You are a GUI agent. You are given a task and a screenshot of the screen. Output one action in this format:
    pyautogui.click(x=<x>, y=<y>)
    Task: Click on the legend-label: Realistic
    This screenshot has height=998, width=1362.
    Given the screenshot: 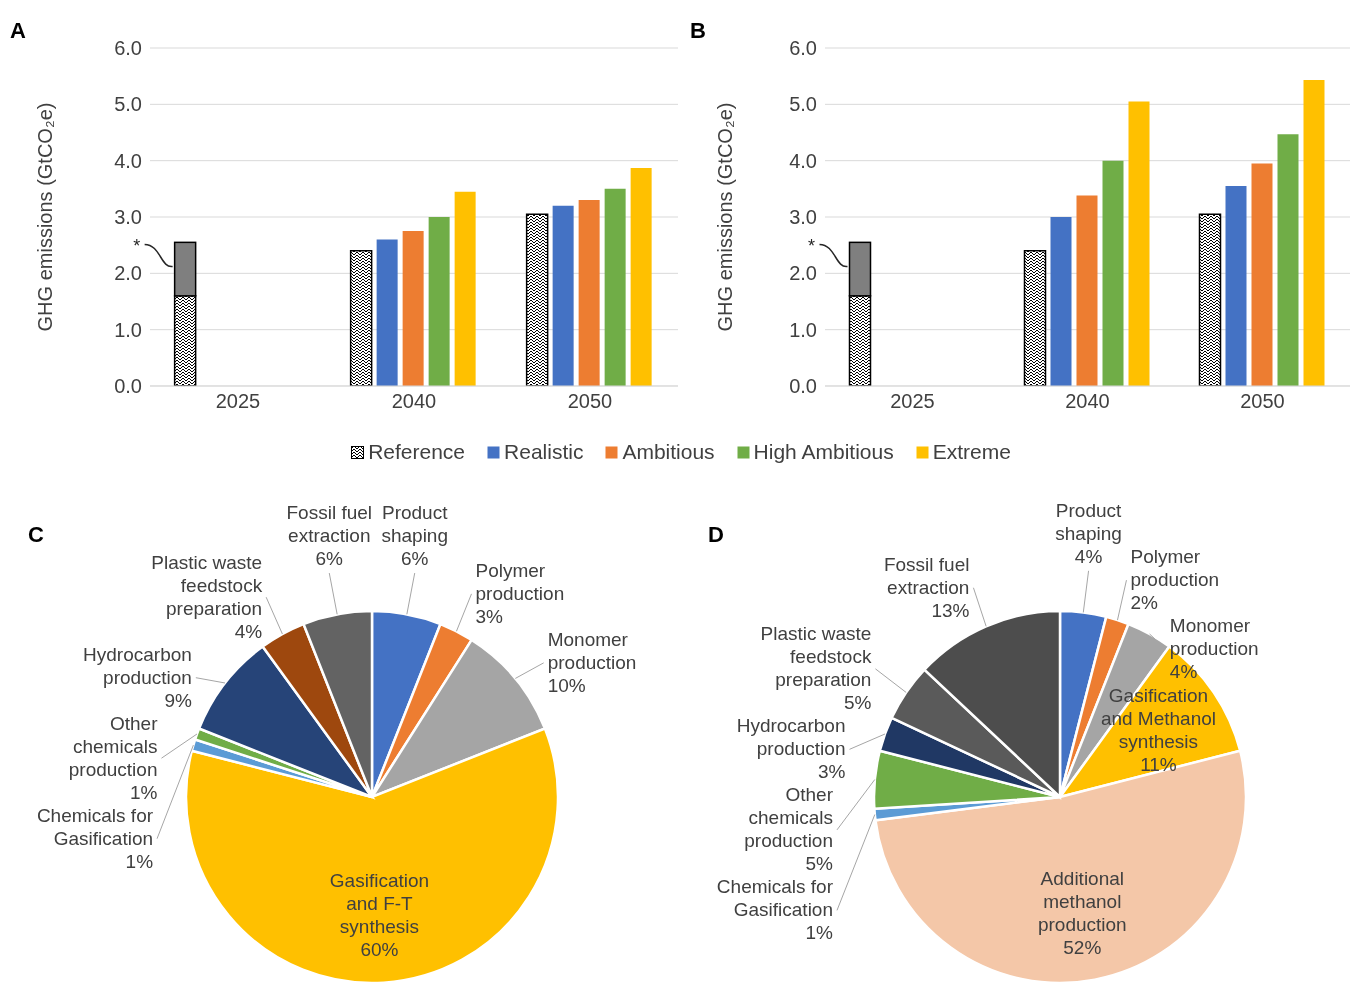 What is the action you would take?
    pyautogui.click(x=544, y=452)
    